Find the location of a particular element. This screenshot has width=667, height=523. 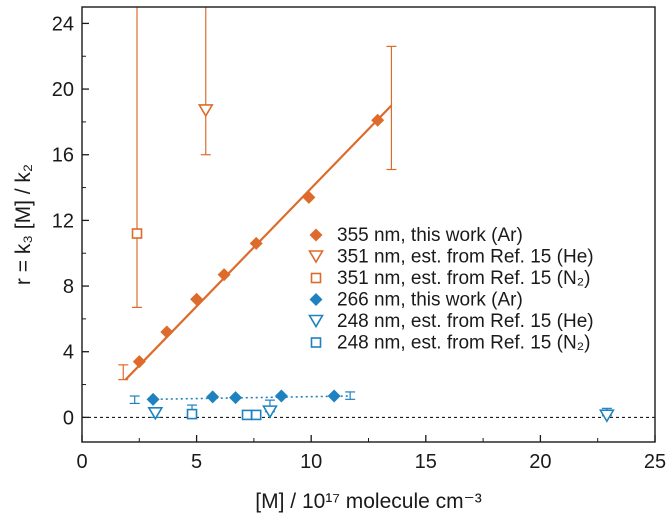

y-tick-label: 8 is located at coordinates (68, 287).